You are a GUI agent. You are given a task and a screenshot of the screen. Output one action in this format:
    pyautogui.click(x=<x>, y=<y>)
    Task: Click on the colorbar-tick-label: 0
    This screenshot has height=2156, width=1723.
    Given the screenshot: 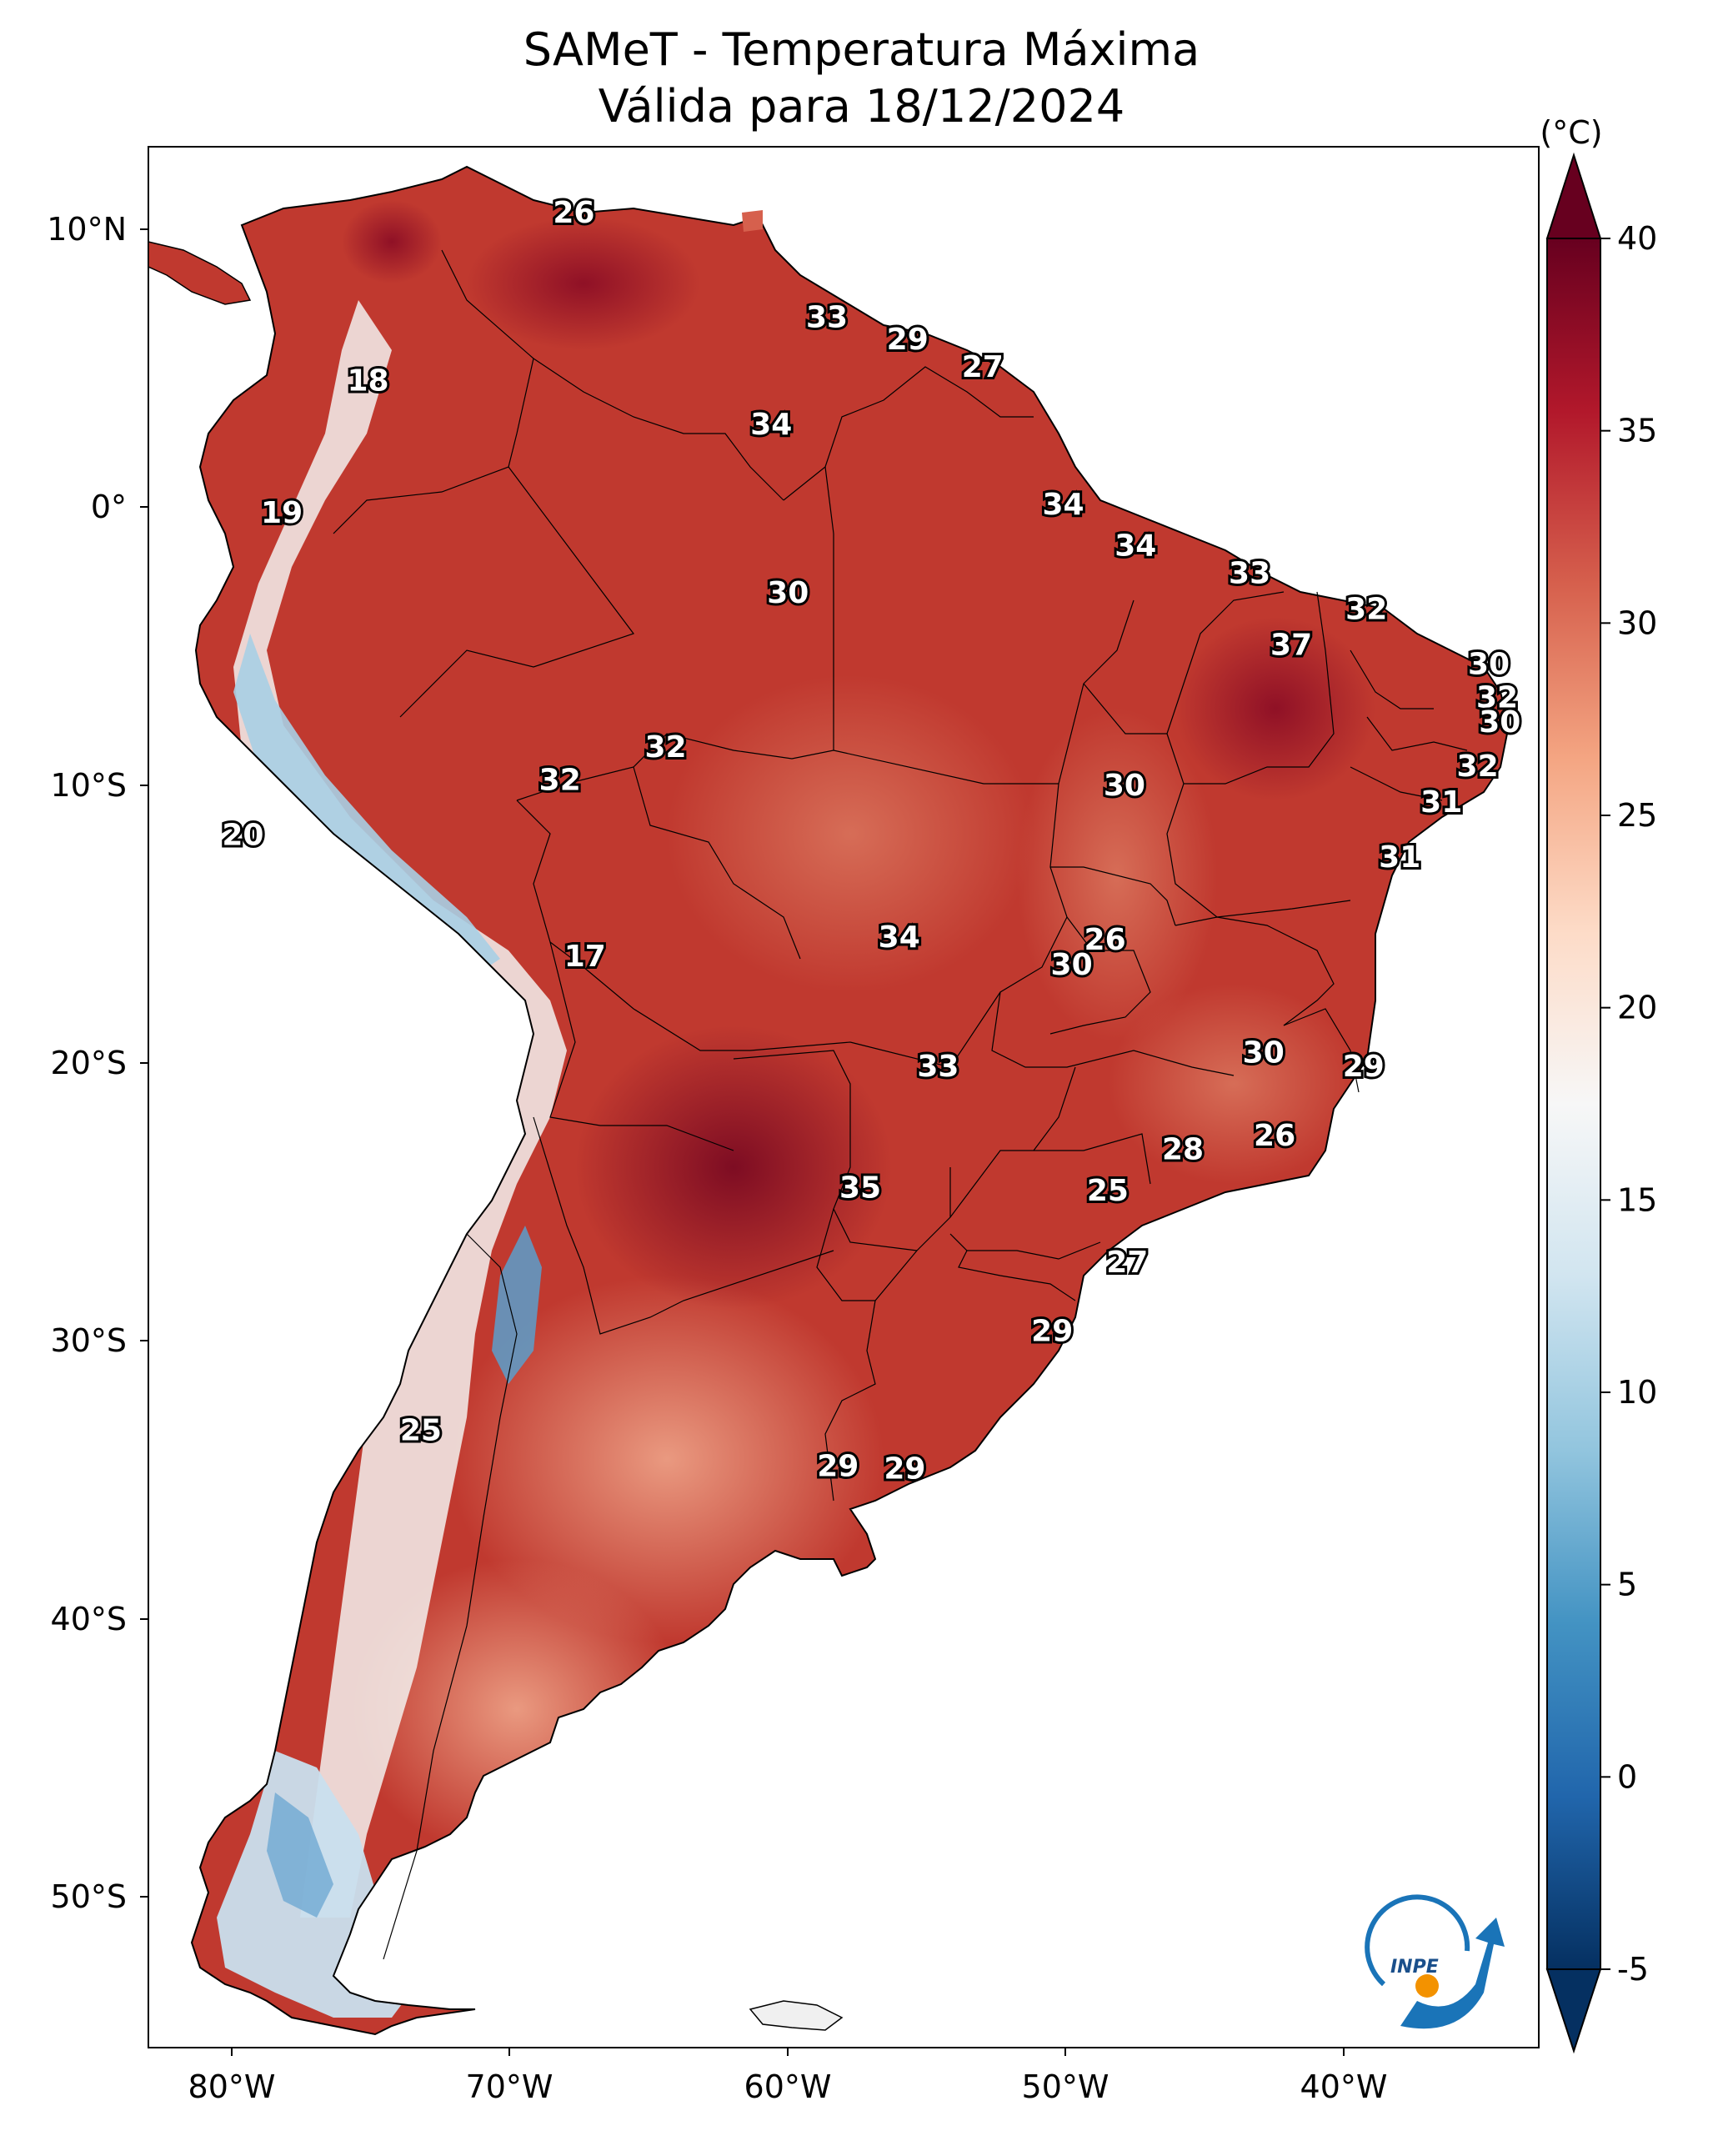 What is the action you would take?
    pyautogui.click(x=1627, y=1776)
    